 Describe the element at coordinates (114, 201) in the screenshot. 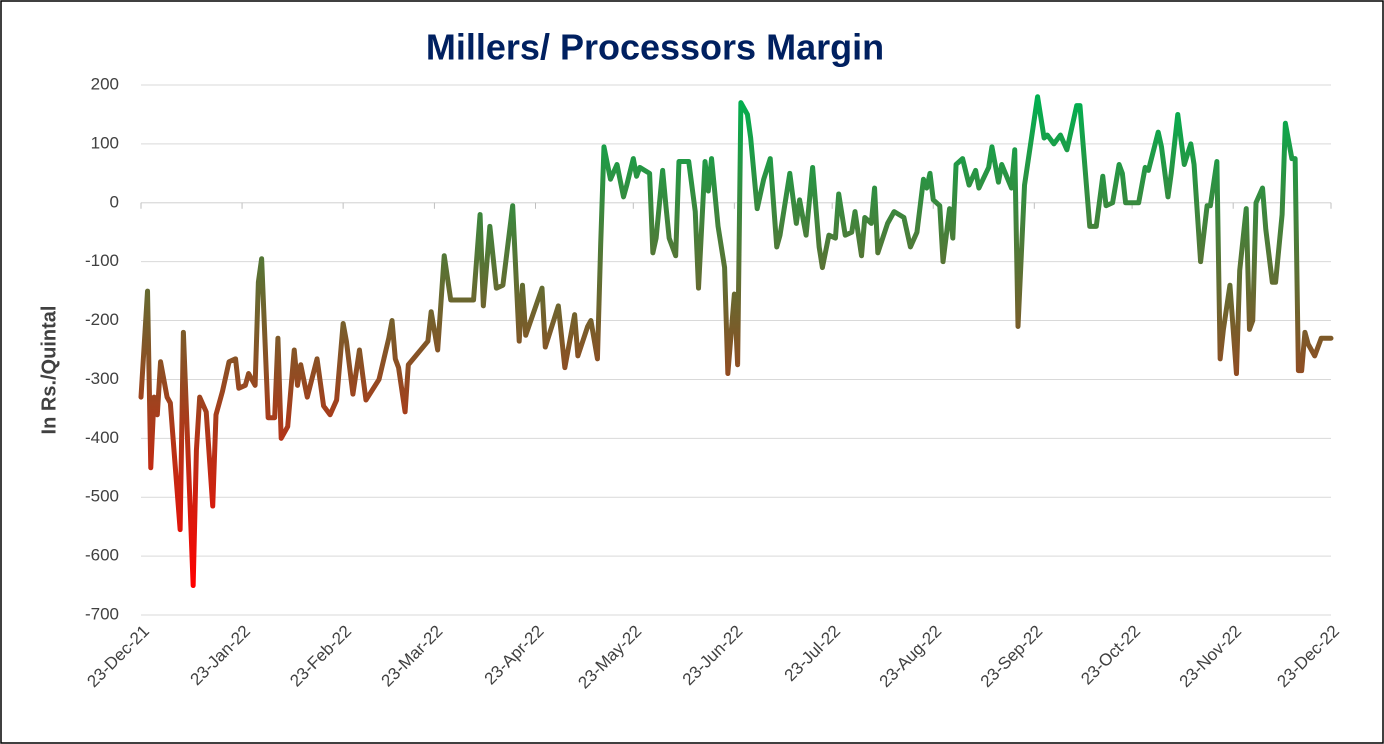

I see `y-tick-label: 0` at that location.